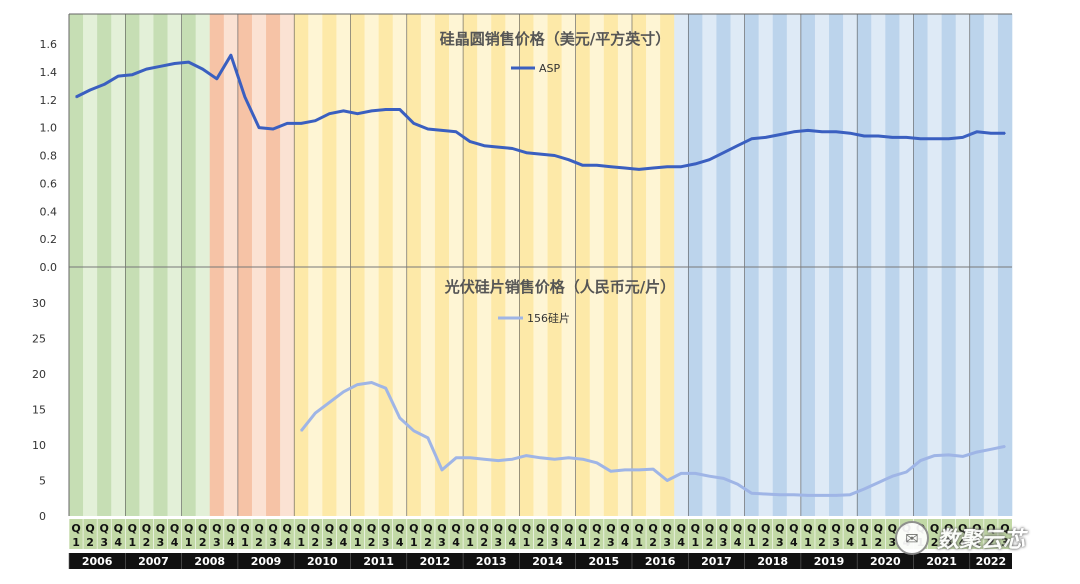 Image resolution: width=1080 pixels, height=584 pixels. I want to click on pv-wafer-series, so click(653, 439).